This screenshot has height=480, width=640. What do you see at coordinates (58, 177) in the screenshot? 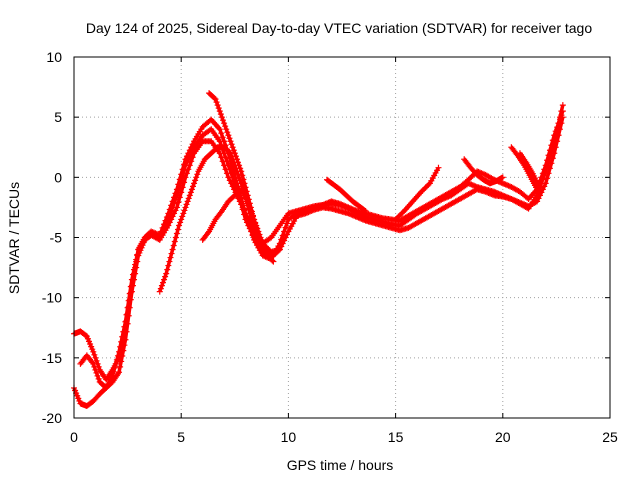
I see `y-tick-label: 0` at bounding box center [58, 177].